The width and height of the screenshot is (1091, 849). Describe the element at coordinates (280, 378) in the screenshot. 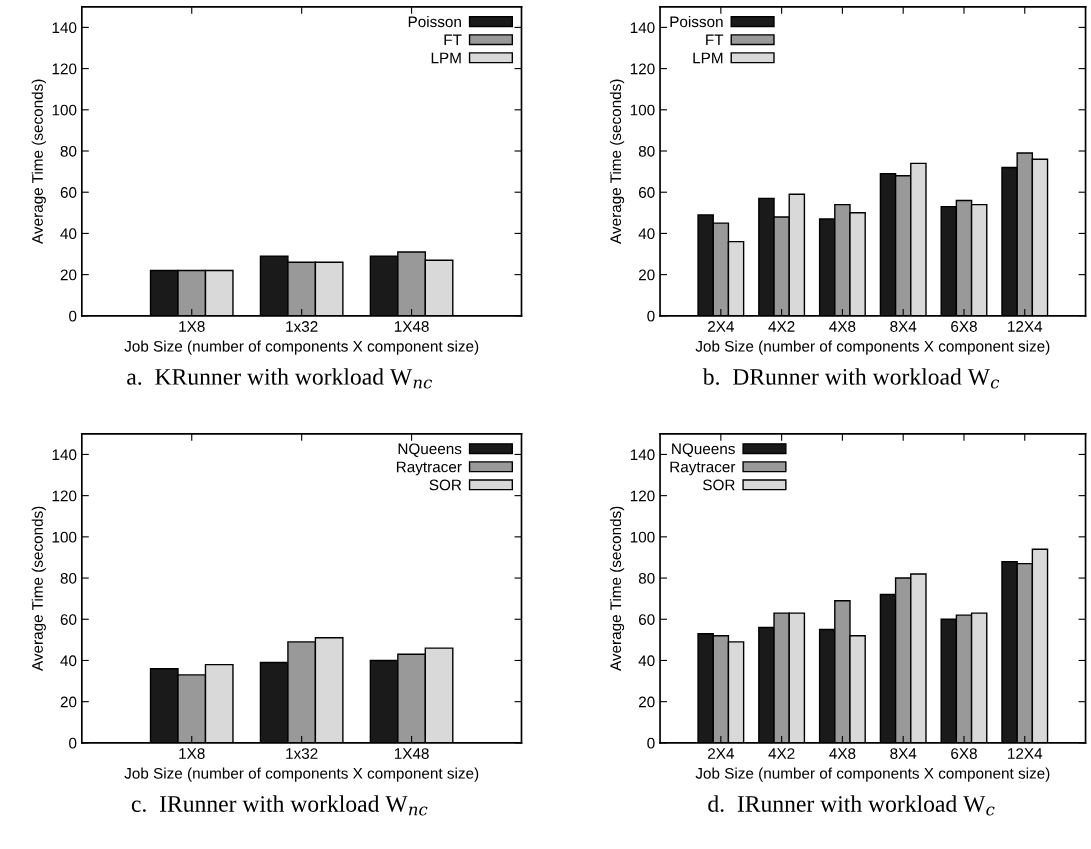

I see `text: a. KRunner with workload W$_{nc}$` at that location.